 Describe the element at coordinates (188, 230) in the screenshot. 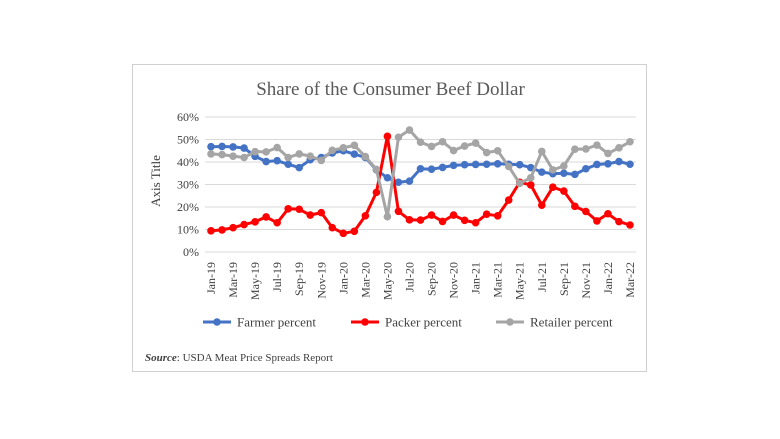

I see `y-tick-label: 10%` at that location.